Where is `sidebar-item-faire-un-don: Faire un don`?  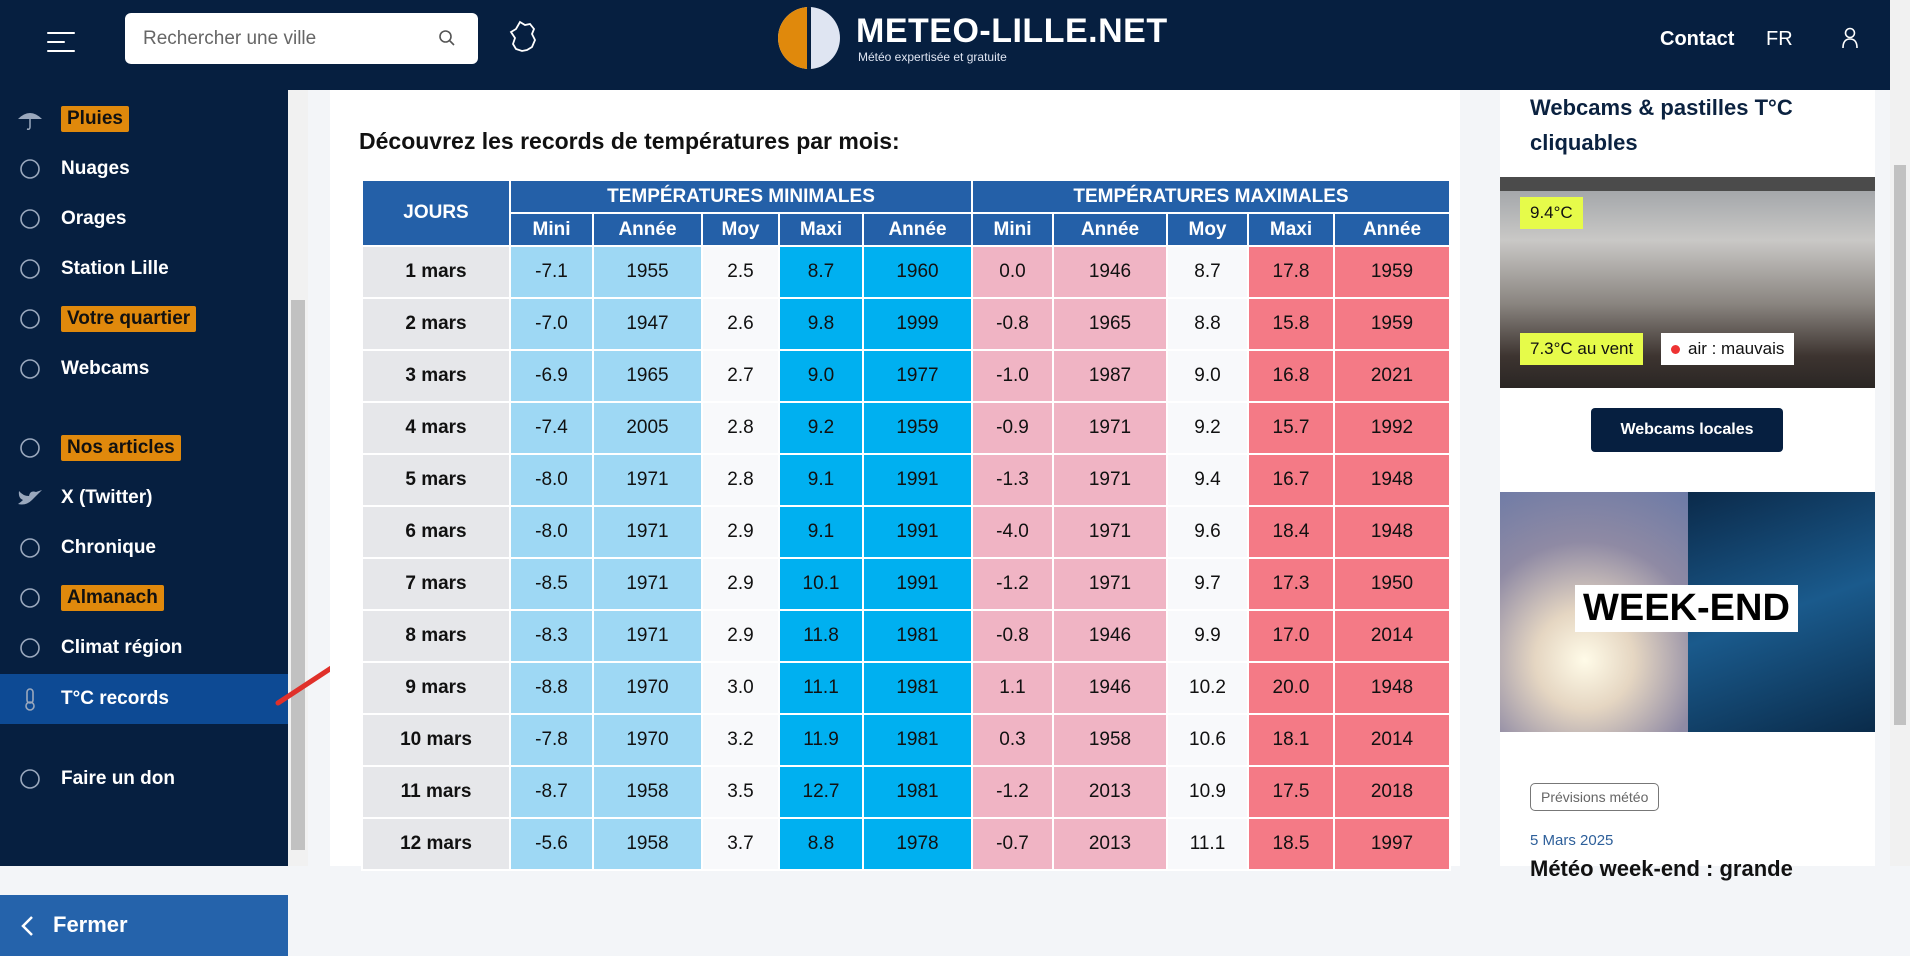 sidebar-item-faire-un-don: Faire un don is located at coordinates (144, 779).